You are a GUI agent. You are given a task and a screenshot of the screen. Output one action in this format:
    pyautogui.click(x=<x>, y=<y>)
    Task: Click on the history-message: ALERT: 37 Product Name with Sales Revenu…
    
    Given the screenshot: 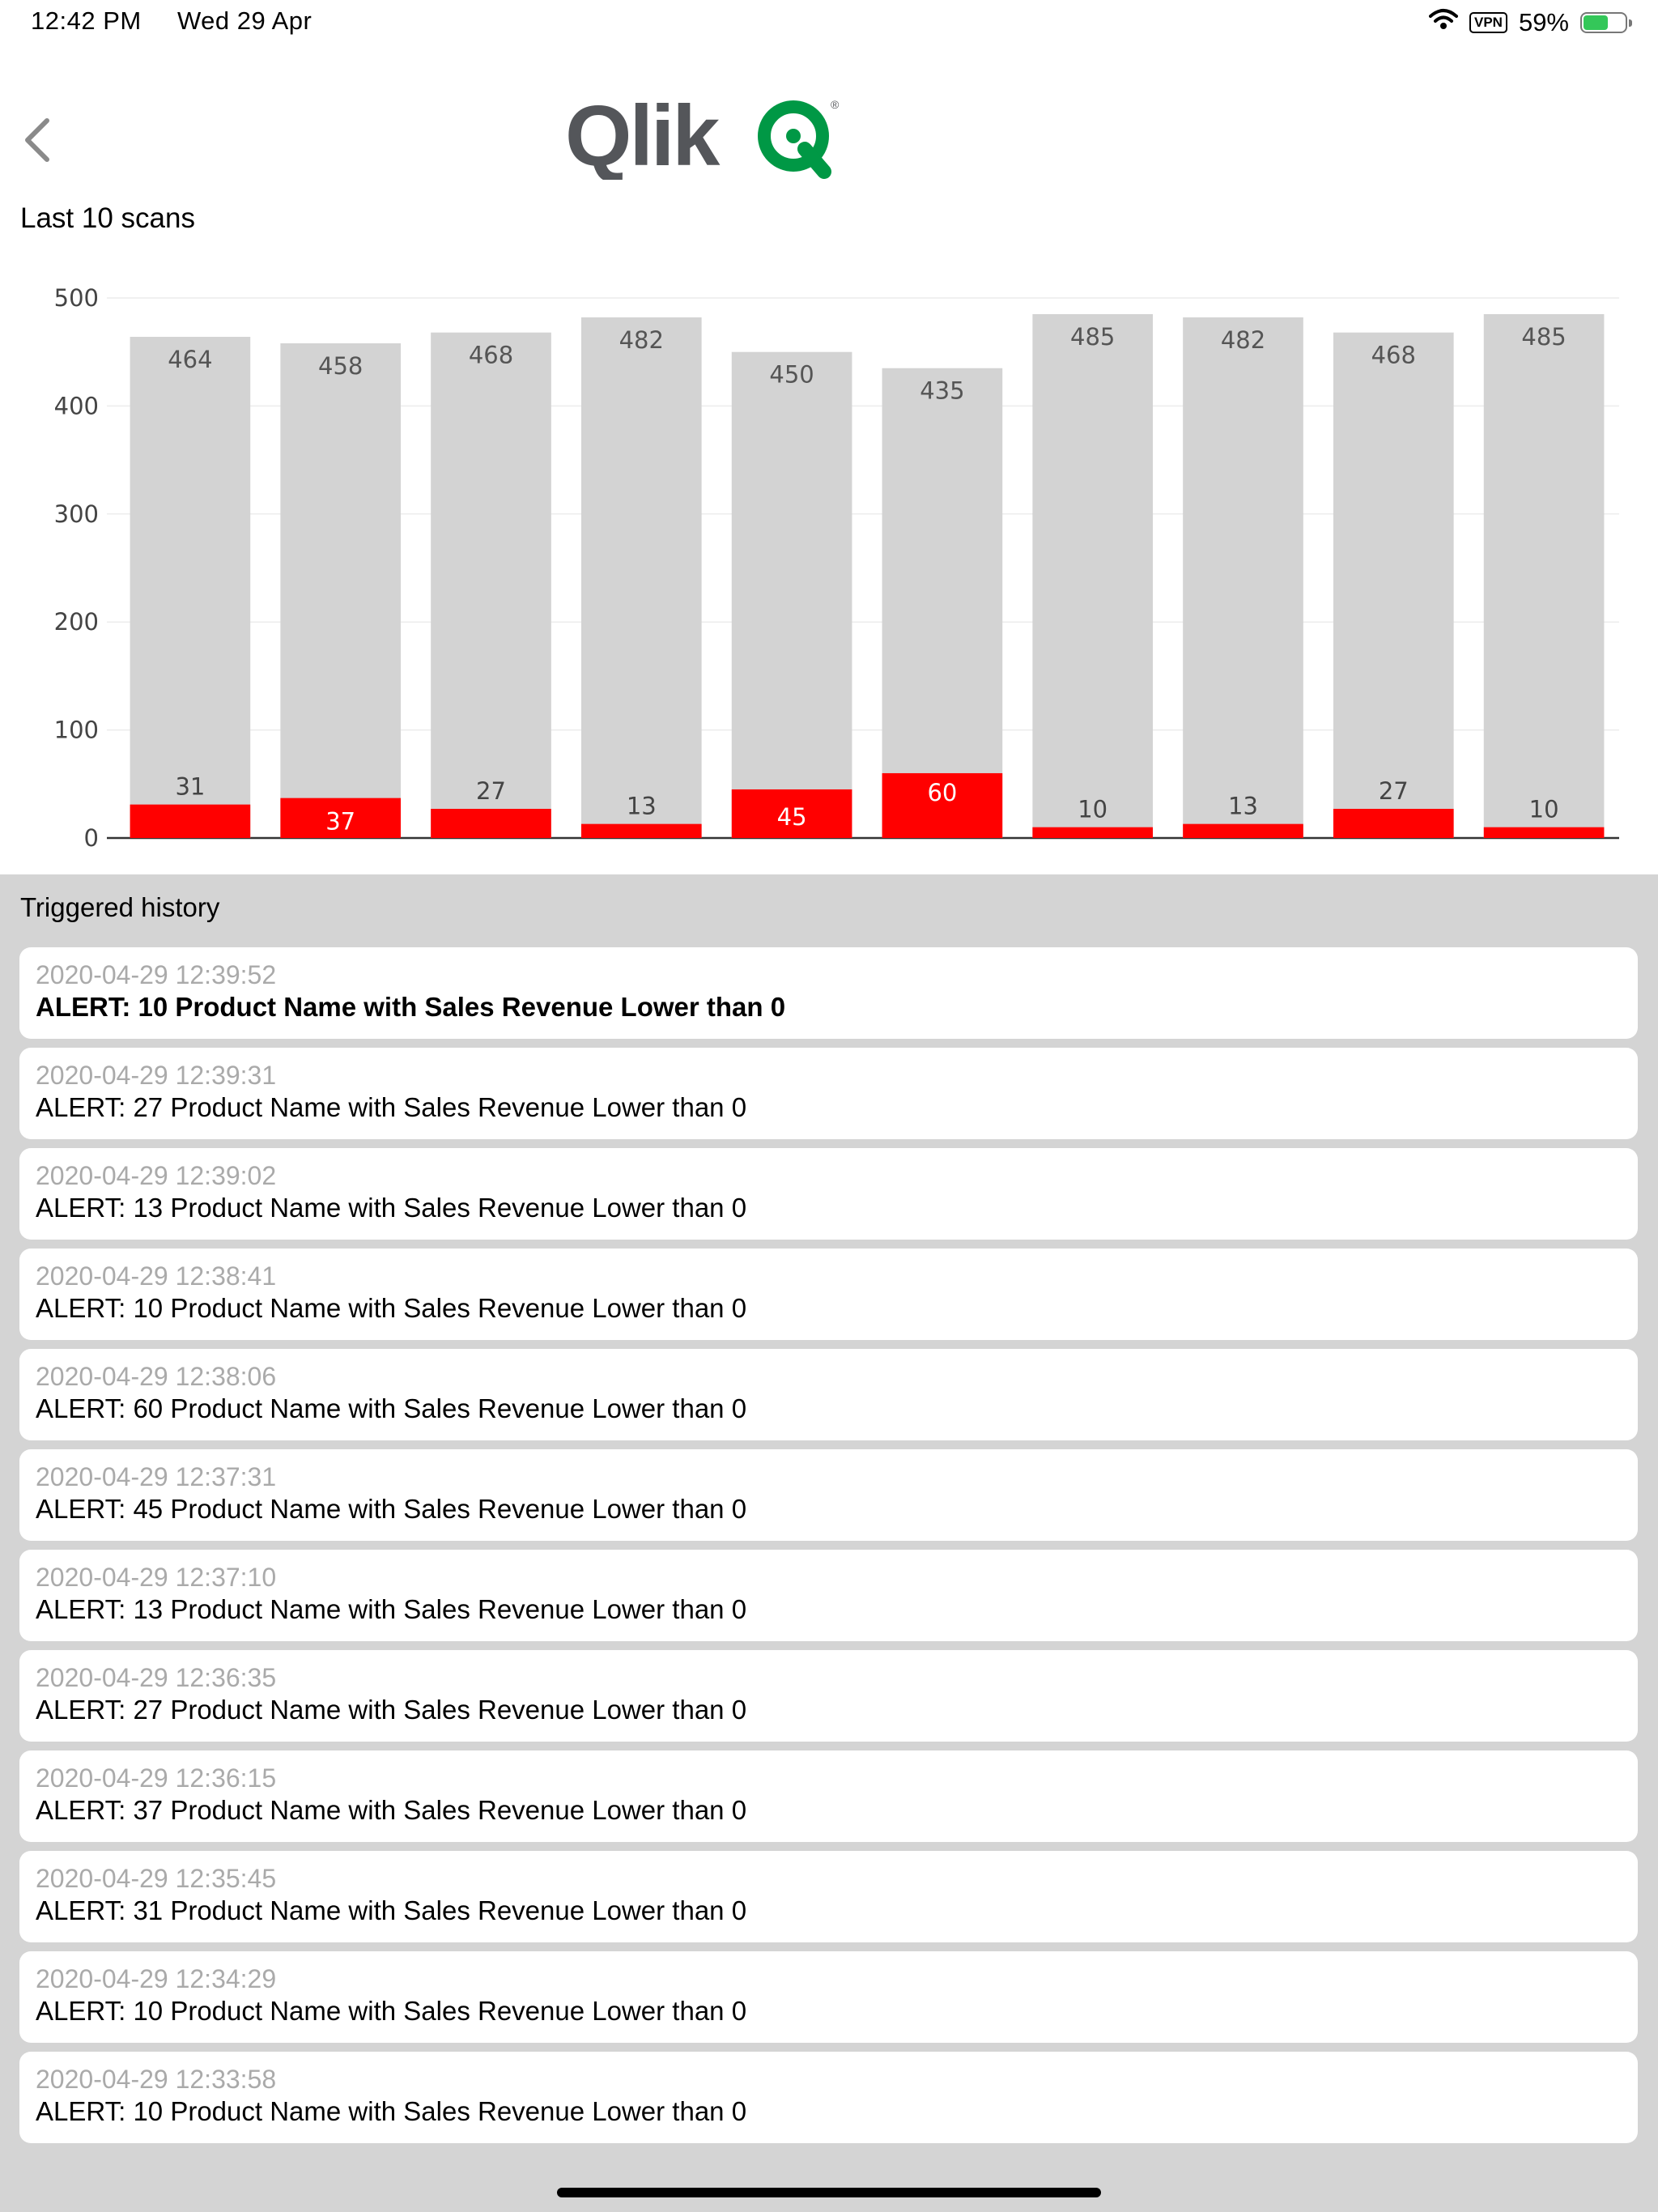 What is the action you would take?
    pyautogui.click(x=391, y=1810)
    